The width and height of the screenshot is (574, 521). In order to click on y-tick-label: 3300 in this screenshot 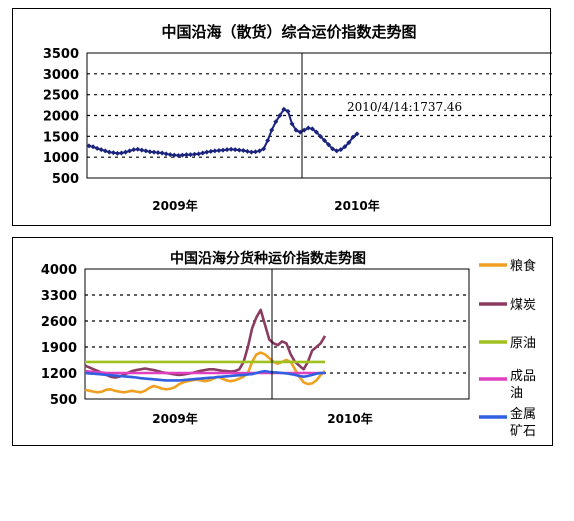, I will do `click(59, 296)`.